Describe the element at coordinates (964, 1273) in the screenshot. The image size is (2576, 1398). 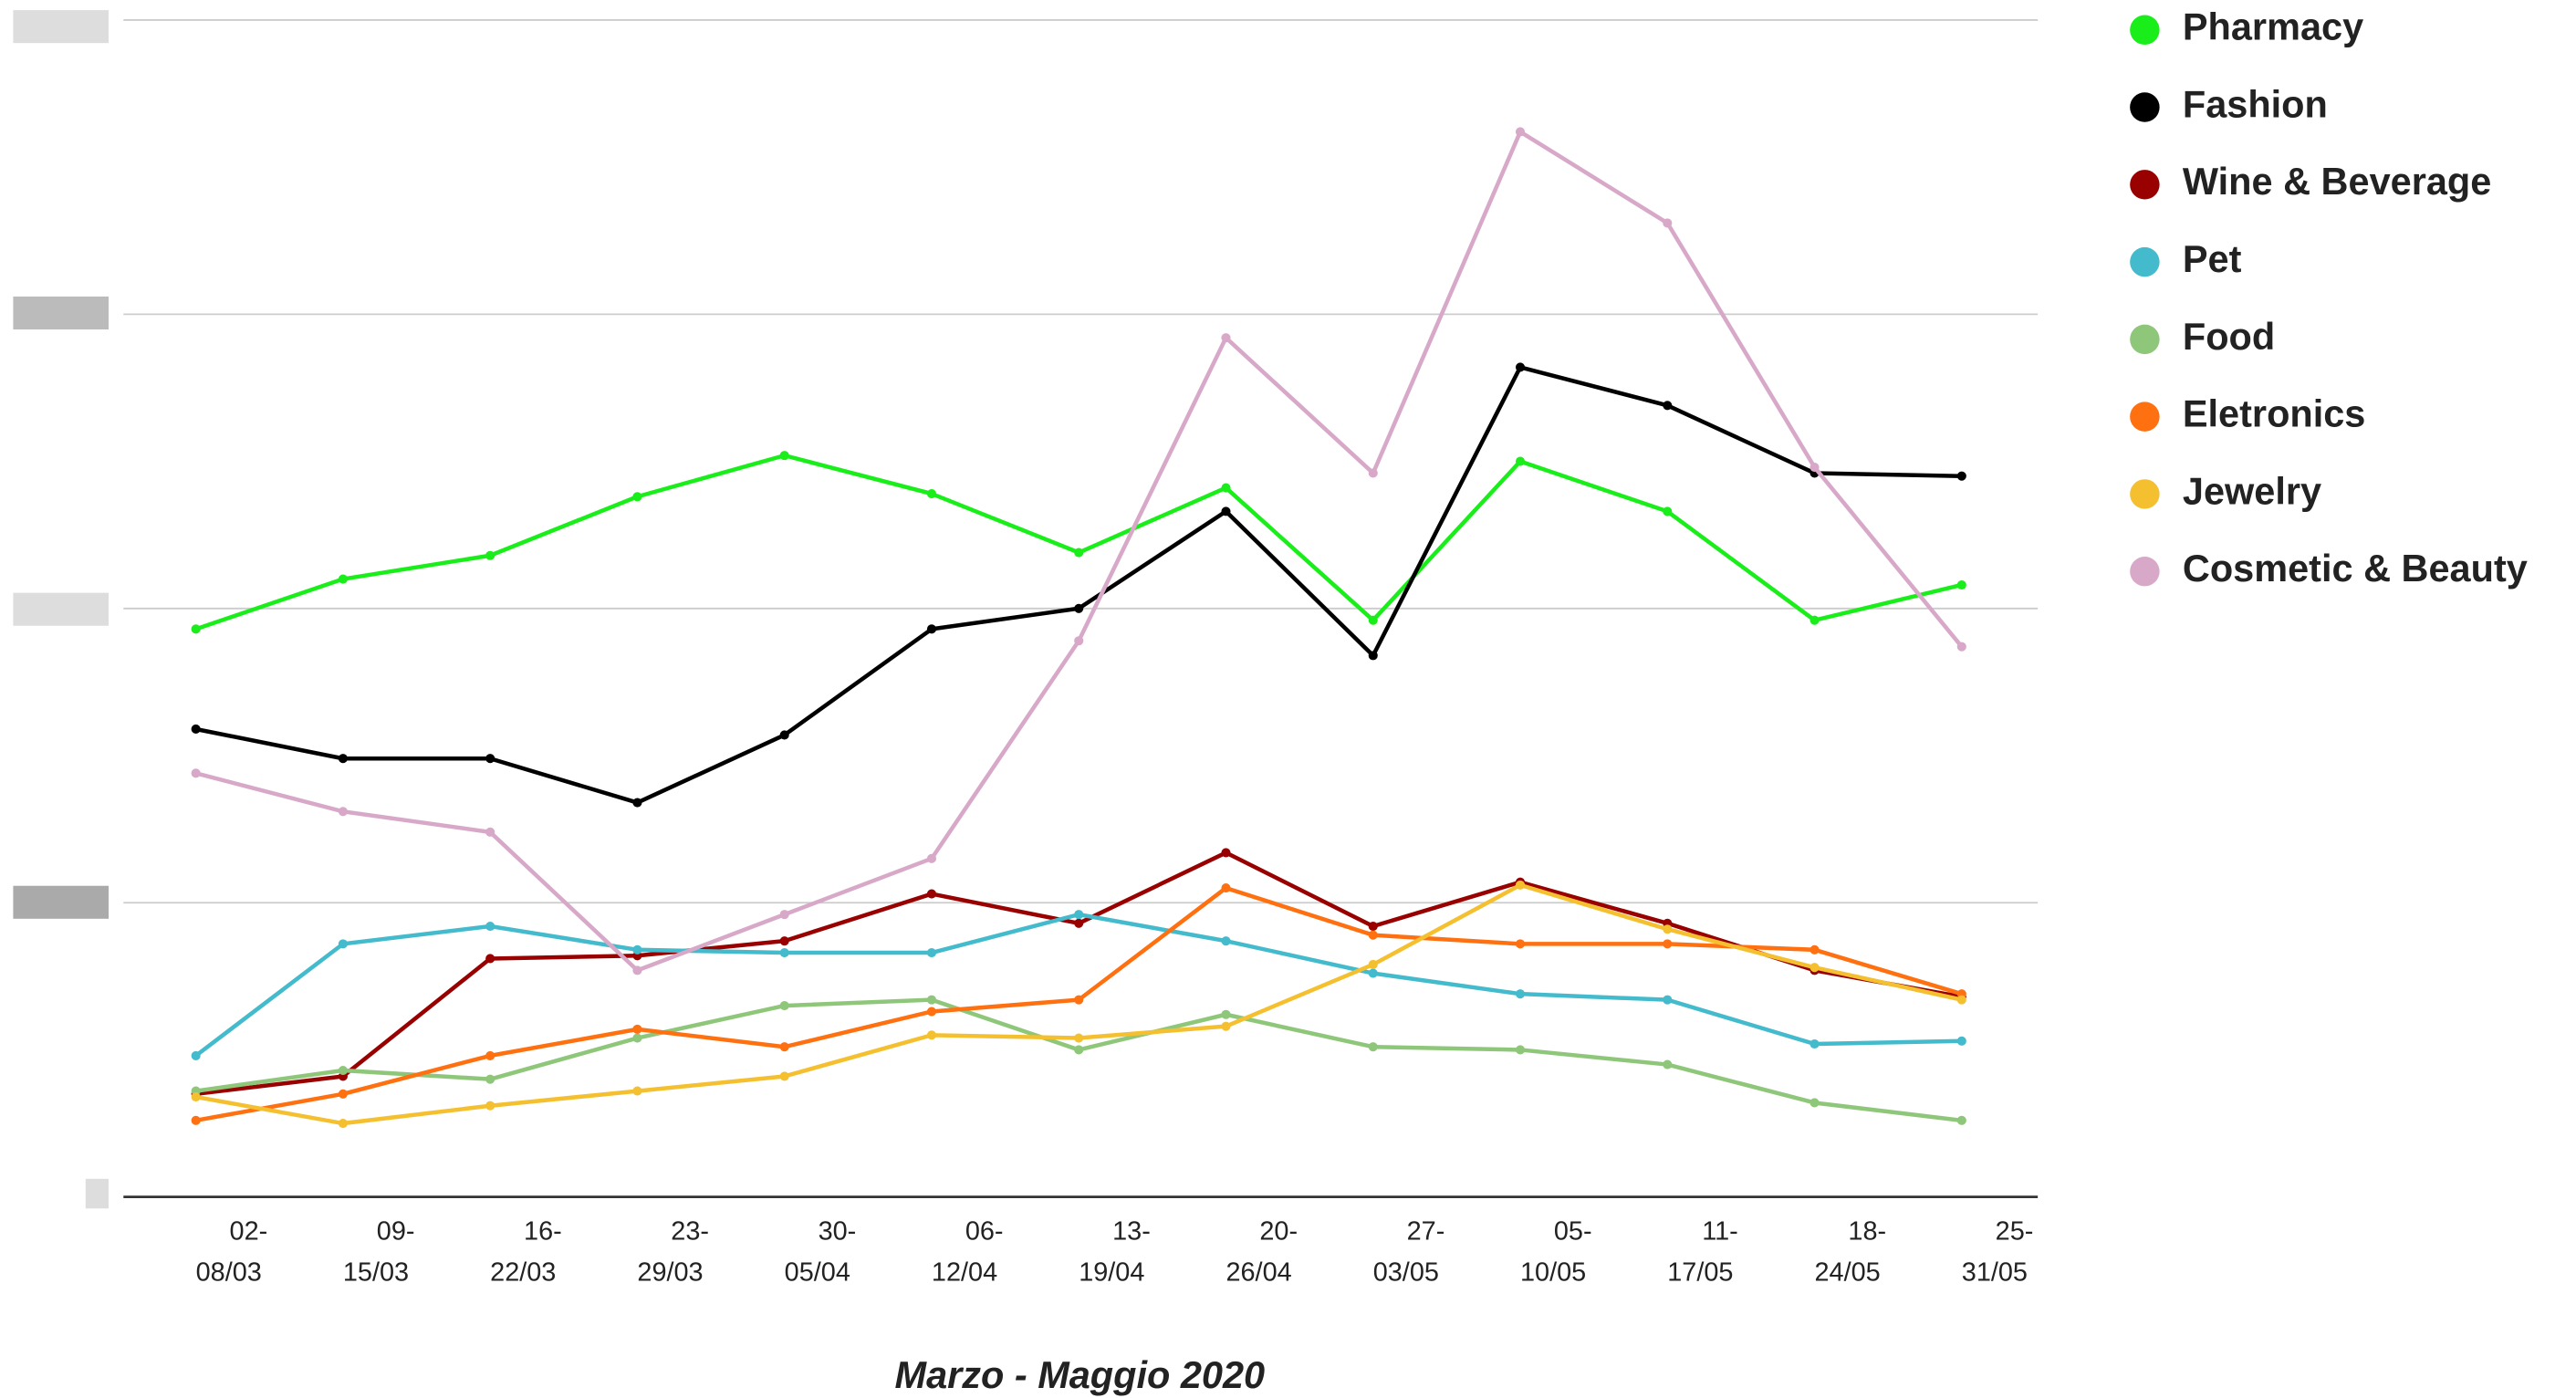
I see `x-tick-label: 12/04` at that location.